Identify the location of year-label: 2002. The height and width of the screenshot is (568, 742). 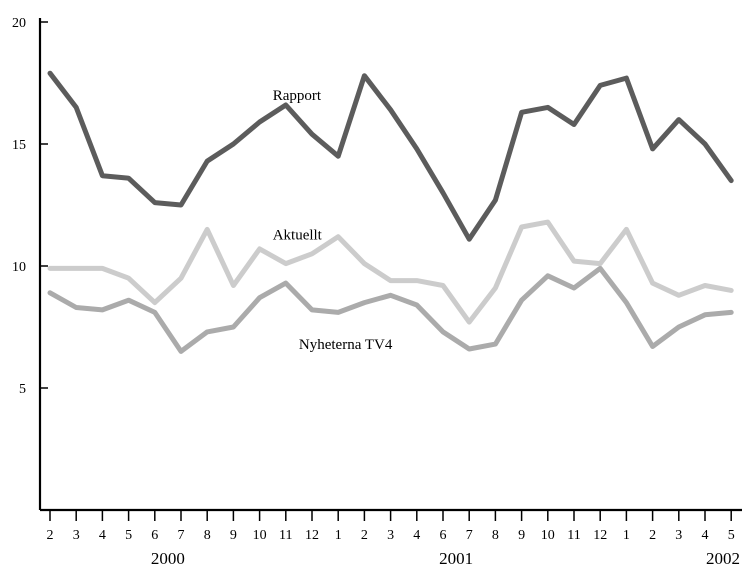
(723, 558).